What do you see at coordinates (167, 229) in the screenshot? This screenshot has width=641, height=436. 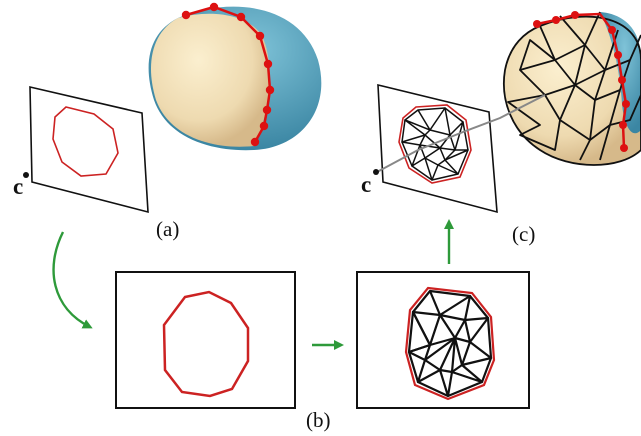 I see `label-a: (a)` at bounding box center [167, 229].